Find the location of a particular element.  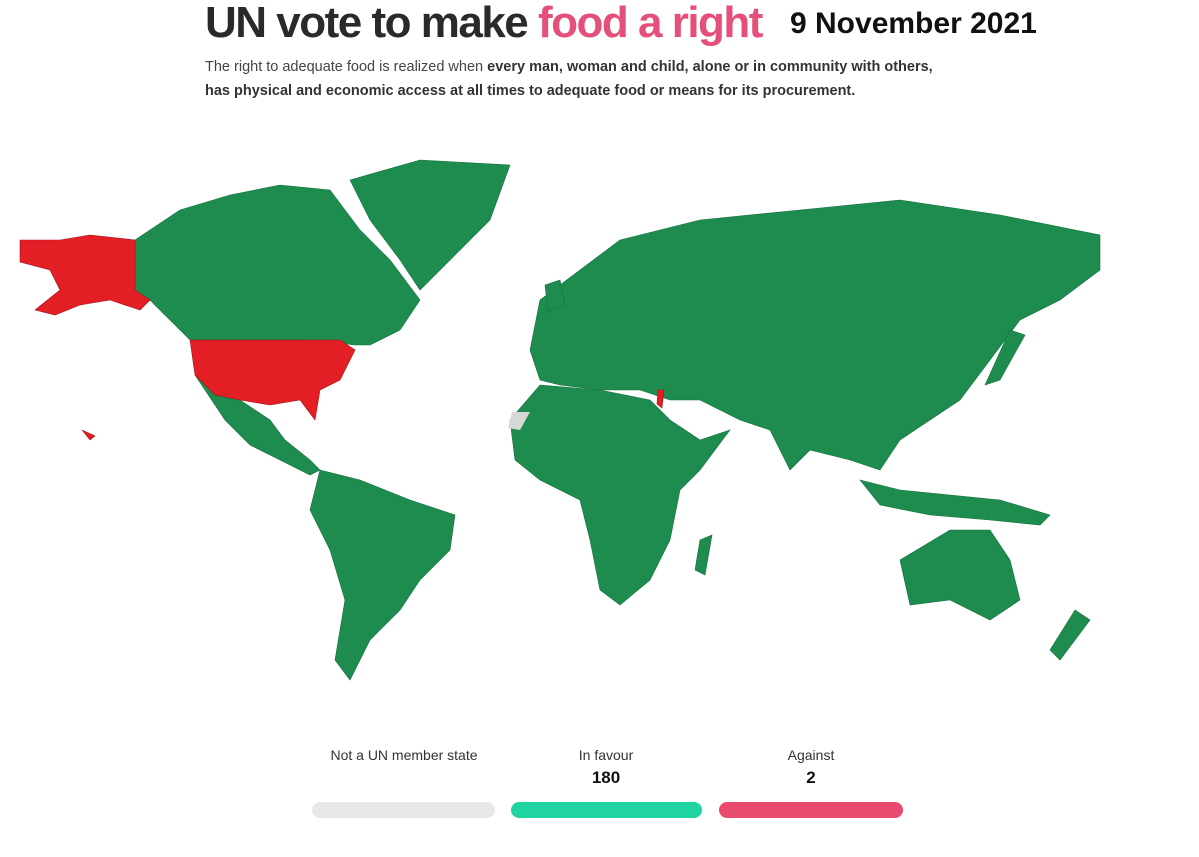

western-sahara is located at coordinates (519, 421).